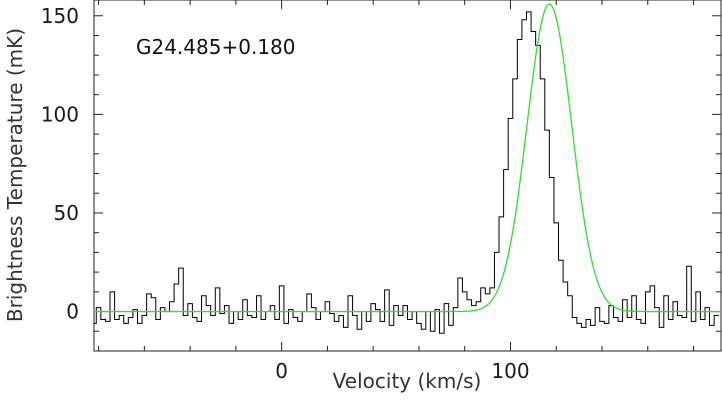 The height and width of the screenshot is (415, 722). I want to click on x-axis-title: Velocity (km/s), so click(407, 381).